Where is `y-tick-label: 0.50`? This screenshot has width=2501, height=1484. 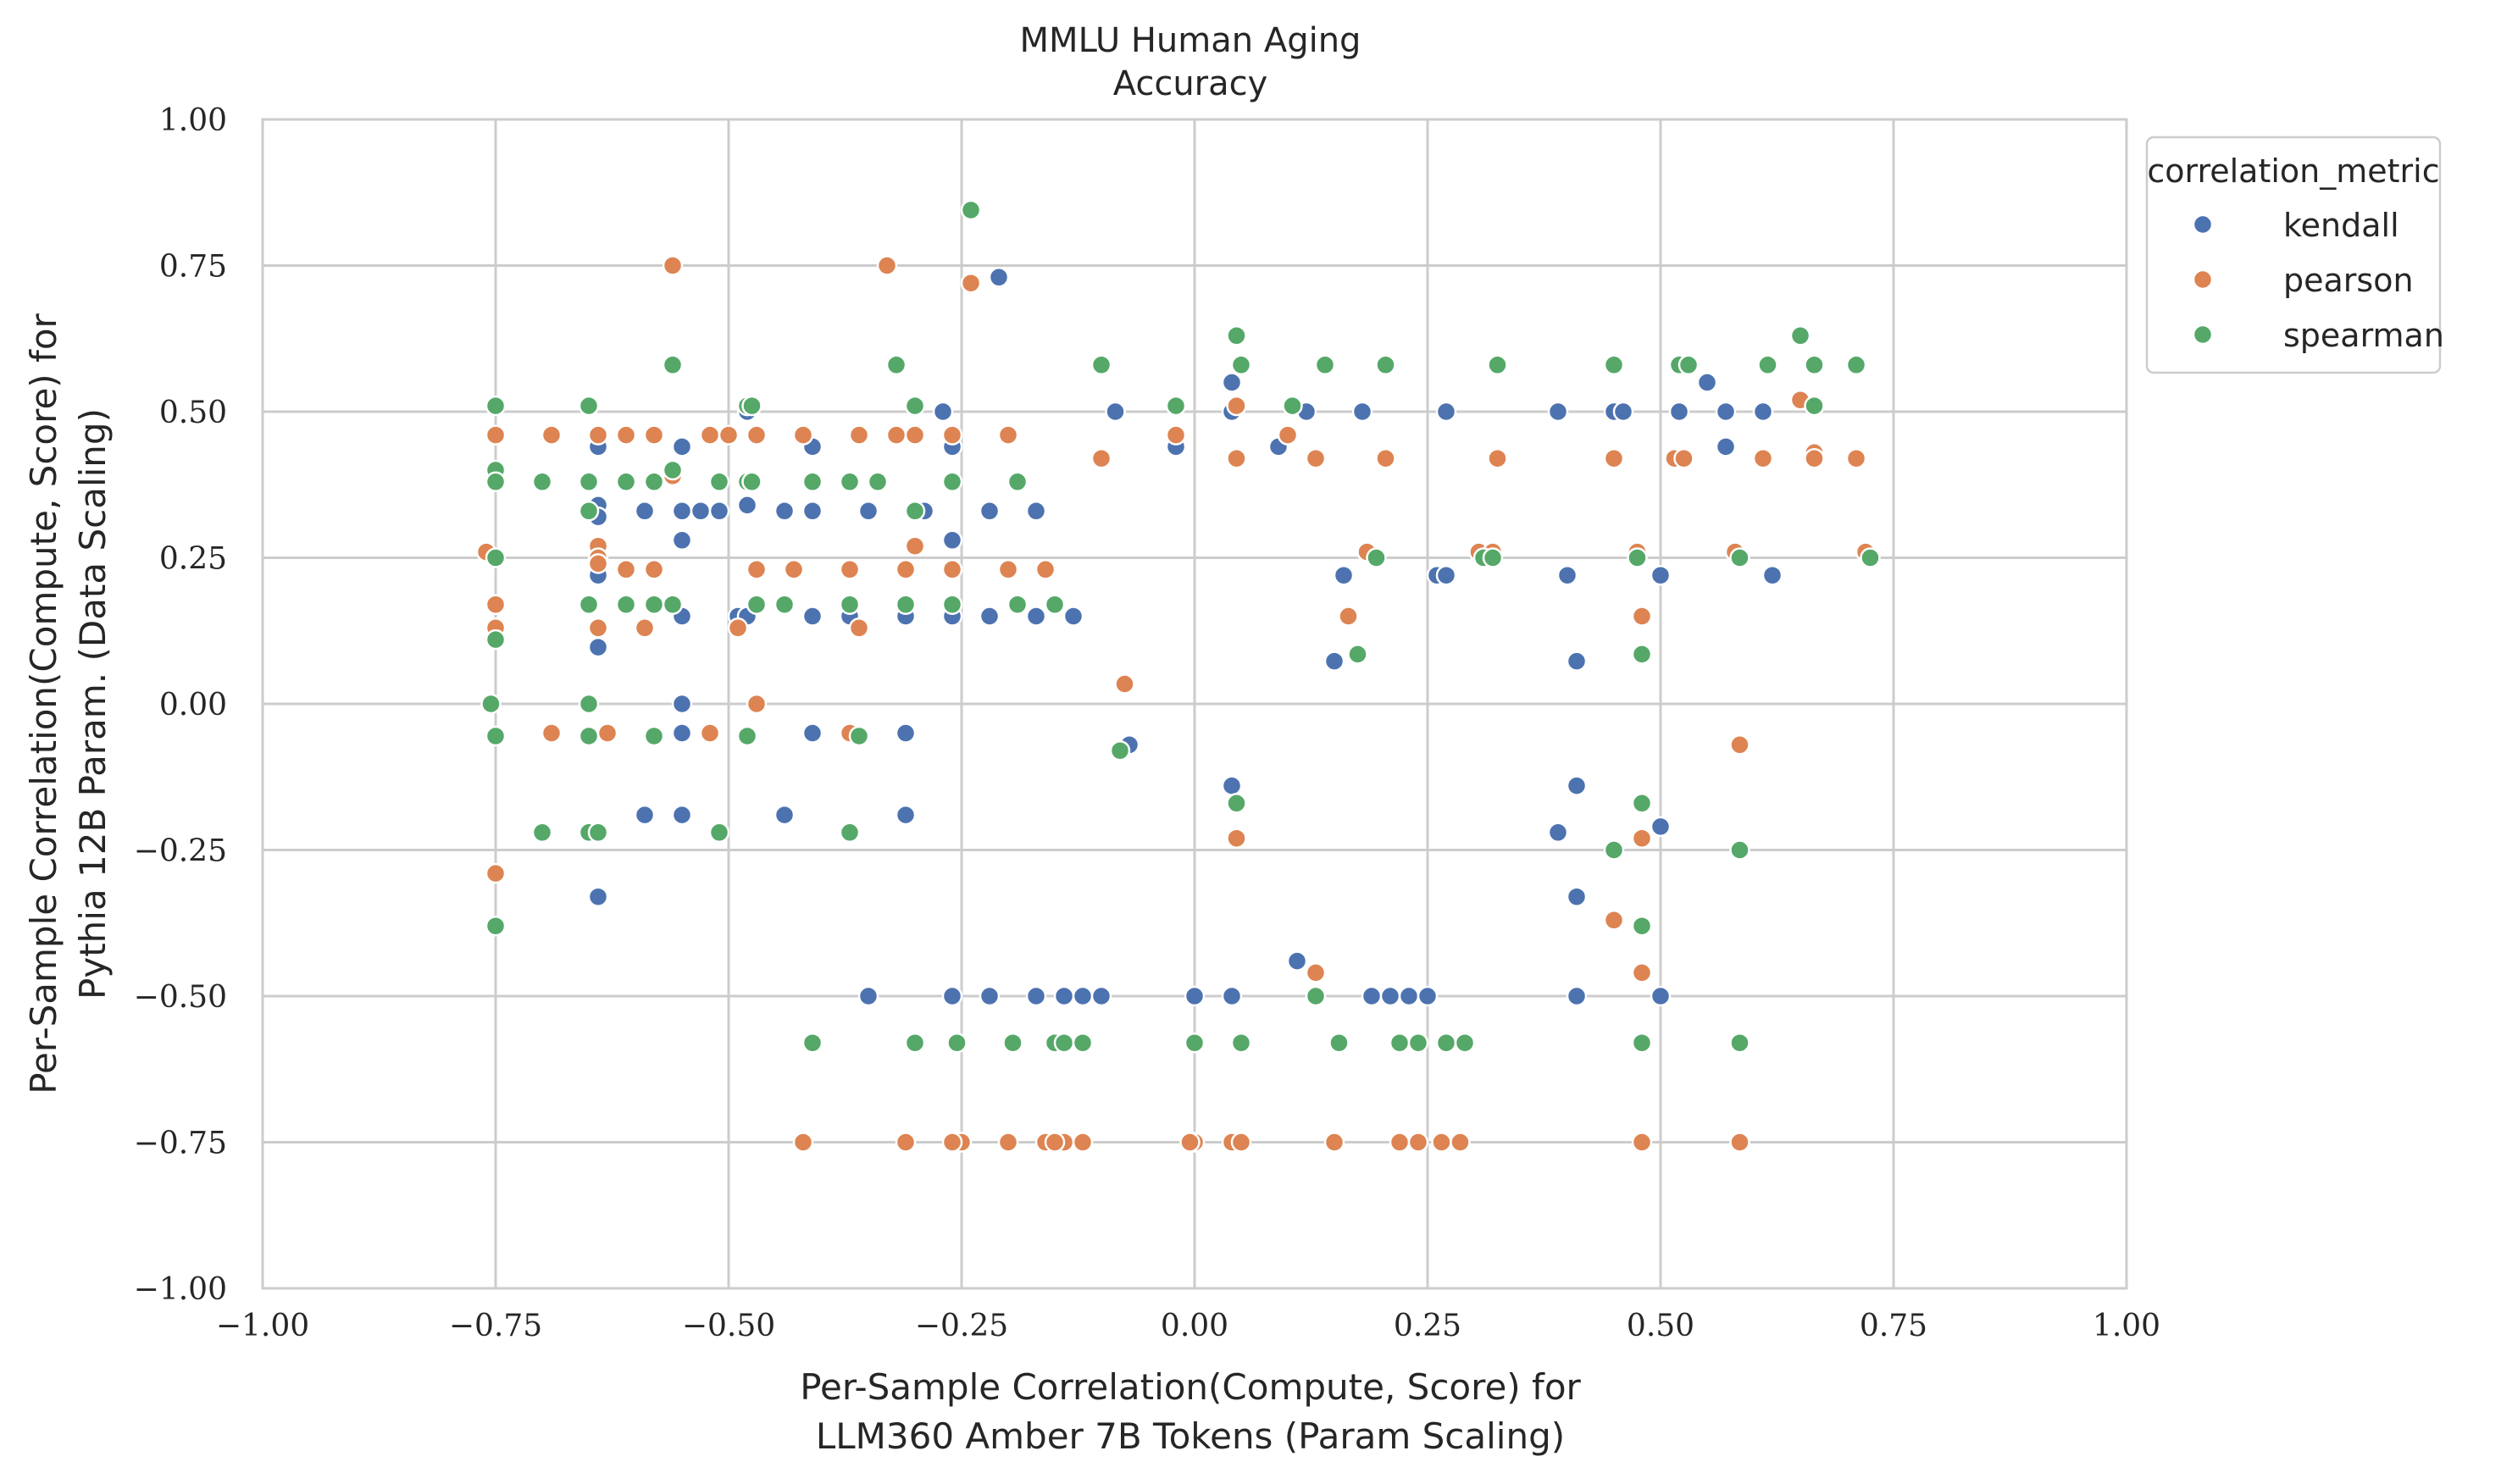
y-tick-label: 0.50 is located at coordinates (193, 413).